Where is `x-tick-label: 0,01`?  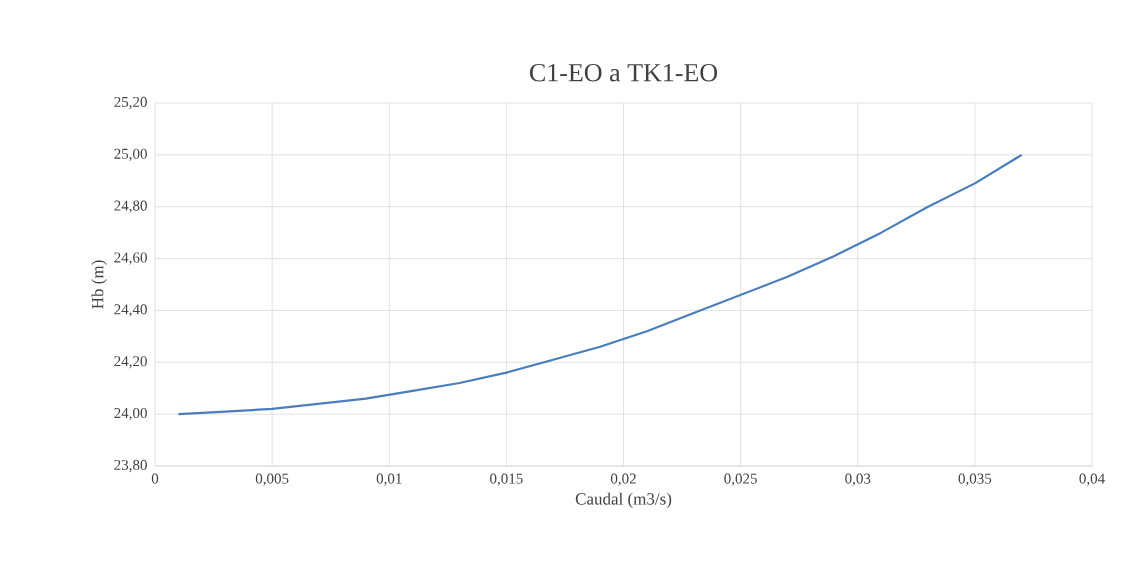
x-tick-label: 0,01 is located at coordinates (389, 479).